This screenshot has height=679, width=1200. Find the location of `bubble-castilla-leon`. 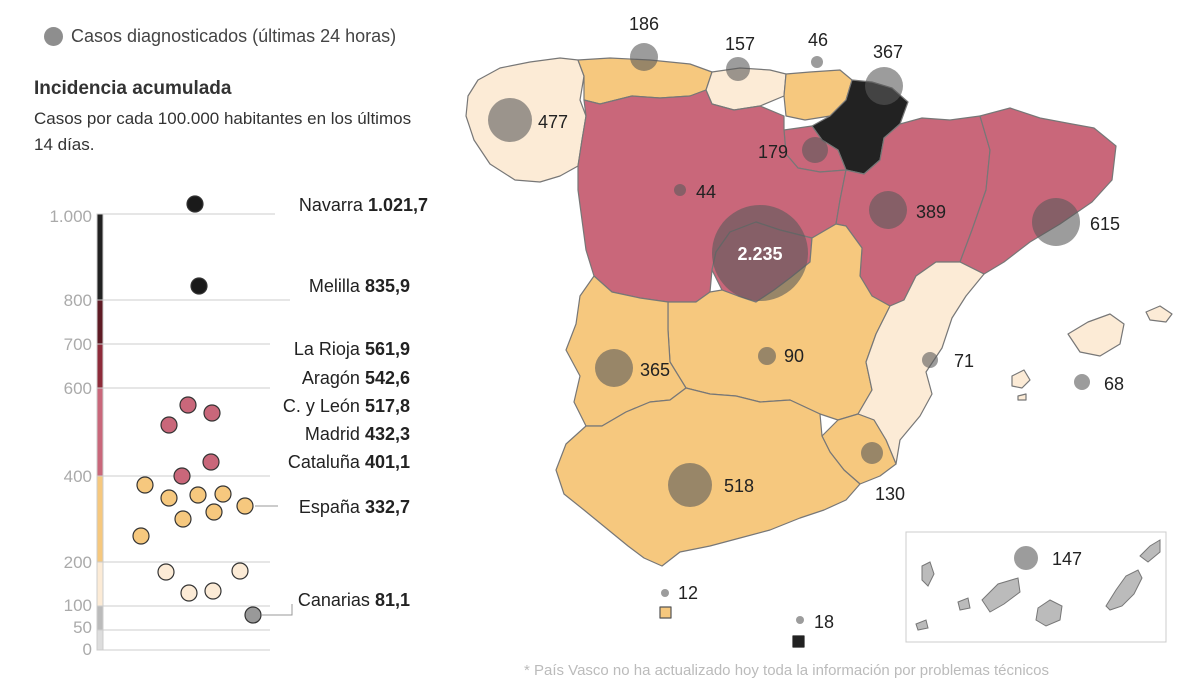

bubble-castilla-leon is located at coordinates (680, 190).